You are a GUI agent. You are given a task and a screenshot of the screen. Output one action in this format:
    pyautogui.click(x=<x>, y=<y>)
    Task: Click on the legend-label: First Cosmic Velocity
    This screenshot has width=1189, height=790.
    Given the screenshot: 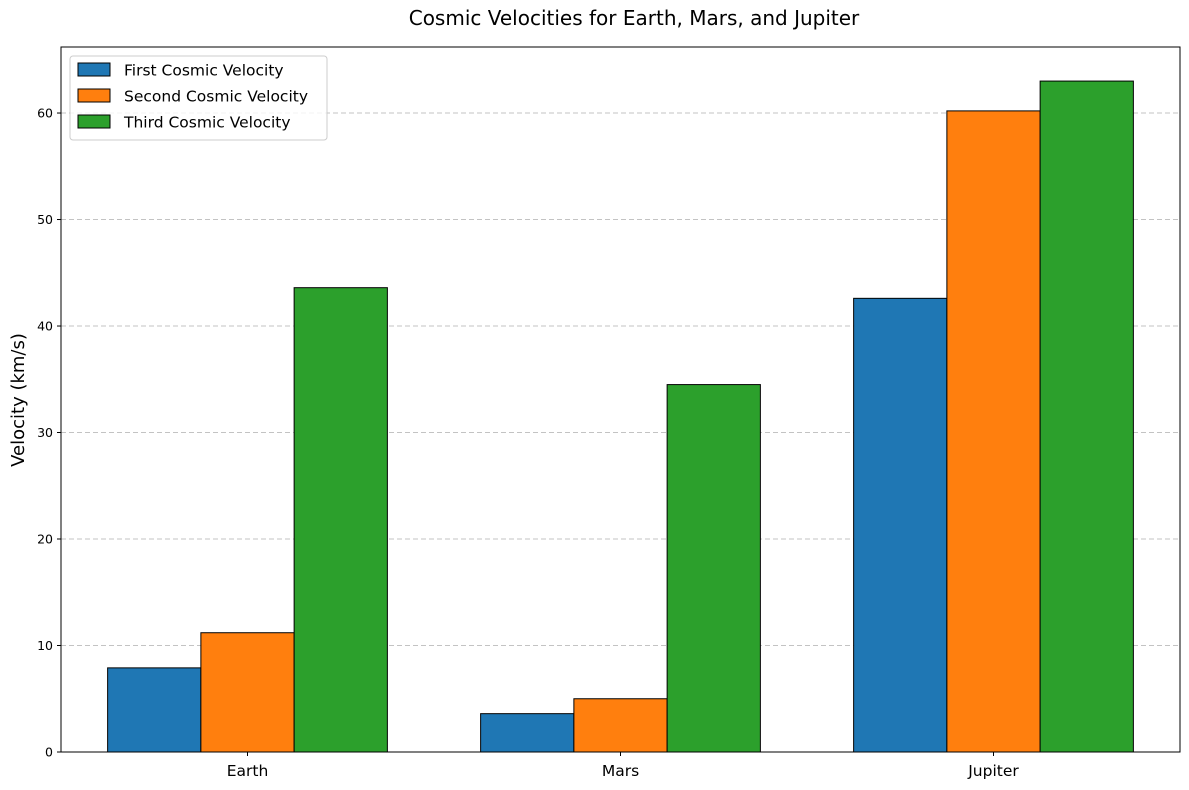 What is the action you would take?
    pyautogui.click(x=204, y=71)
    